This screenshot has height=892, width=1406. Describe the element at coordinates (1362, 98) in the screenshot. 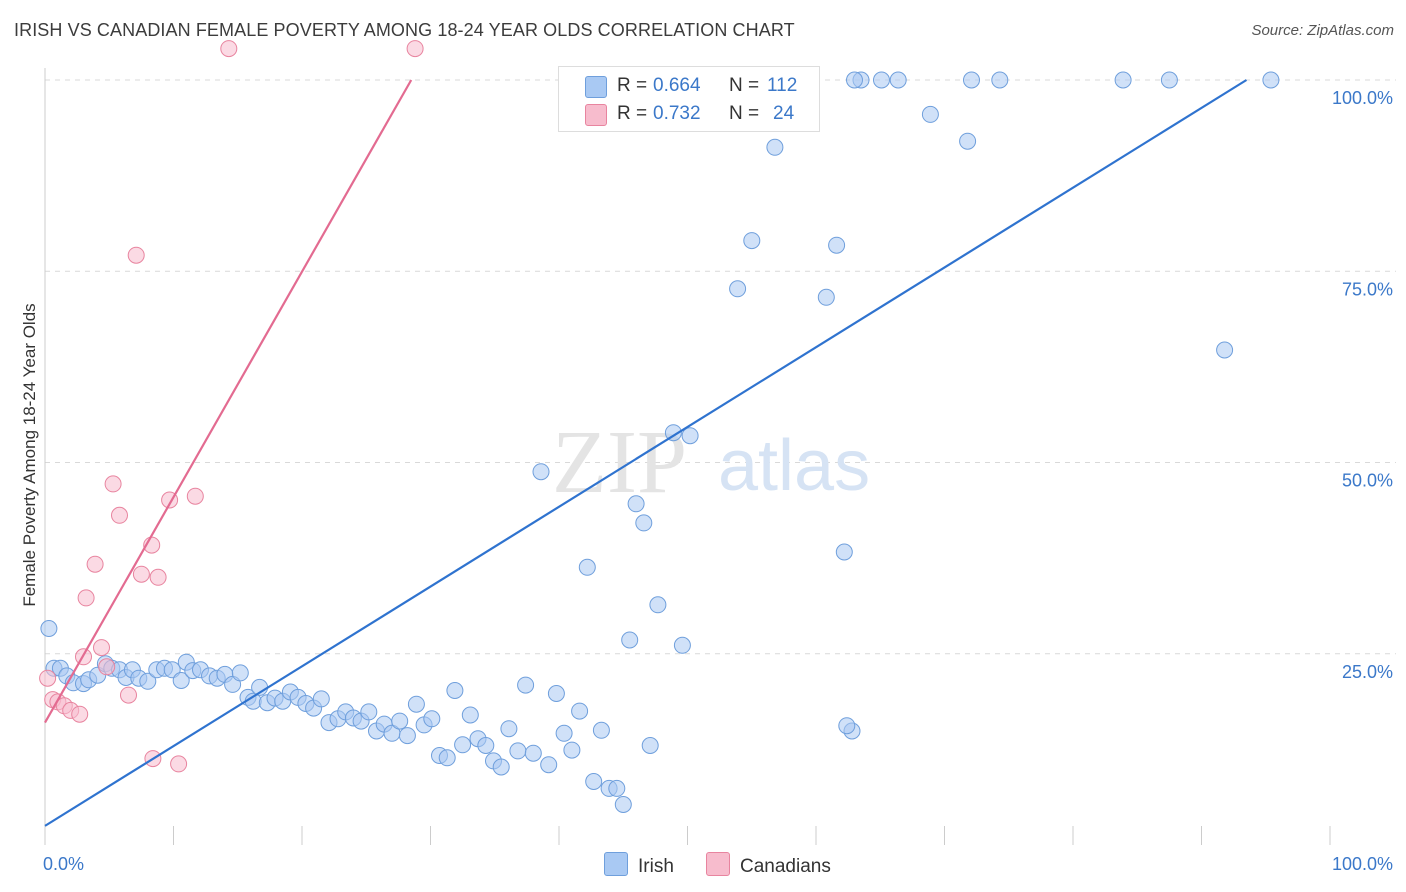

I see `y-tick-label: 100.0%` at that location.